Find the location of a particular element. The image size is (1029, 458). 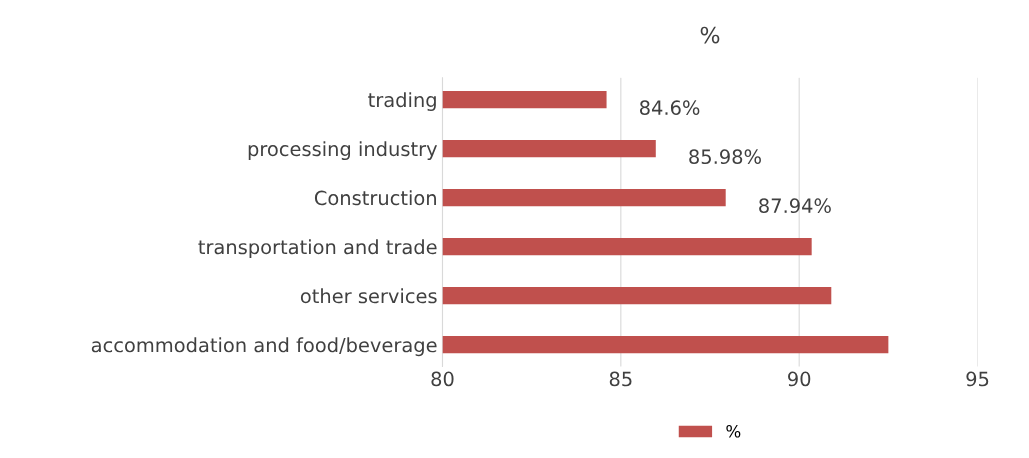

y-tick-label: accommodation and food/beverage is located at coordinates (264, 347).